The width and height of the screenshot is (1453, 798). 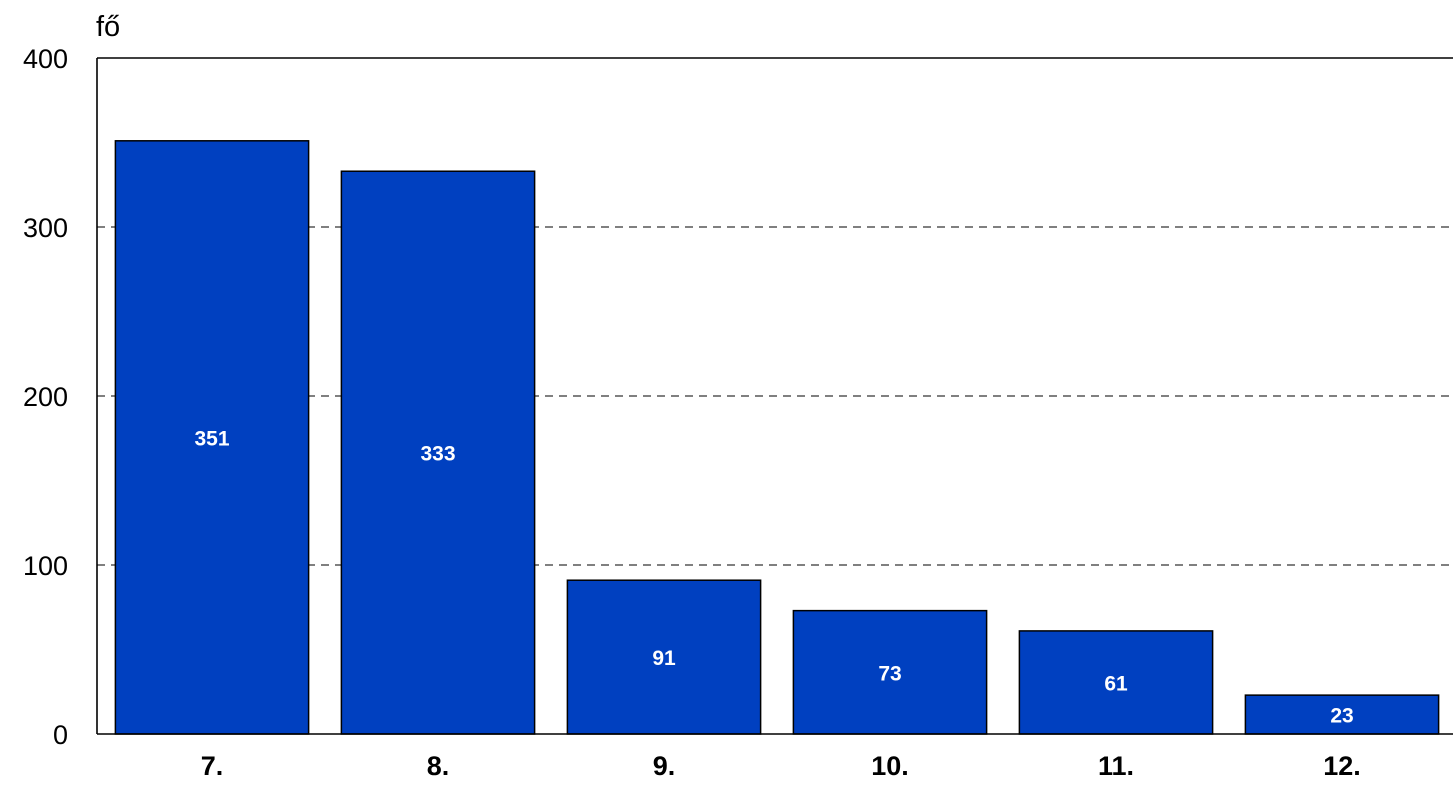 I want to click on data-label-12: 23, so click(x=1341, y=716).